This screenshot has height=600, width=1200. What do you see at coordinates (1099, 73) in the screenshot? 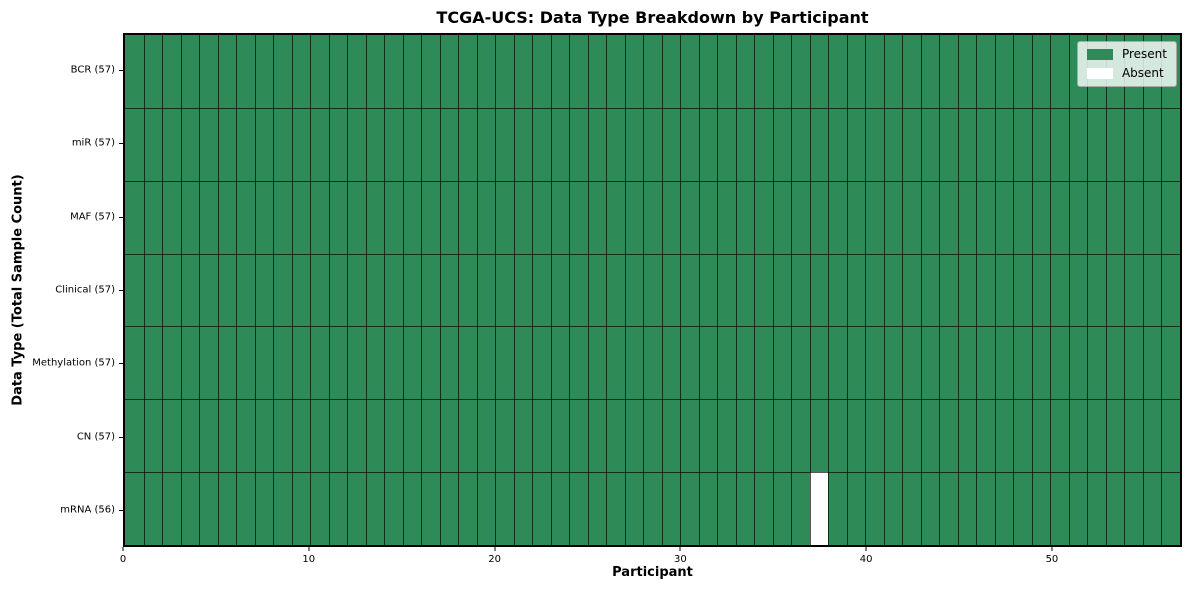
I see `absent-swatch-icon` at bounding box center [1099, 73].